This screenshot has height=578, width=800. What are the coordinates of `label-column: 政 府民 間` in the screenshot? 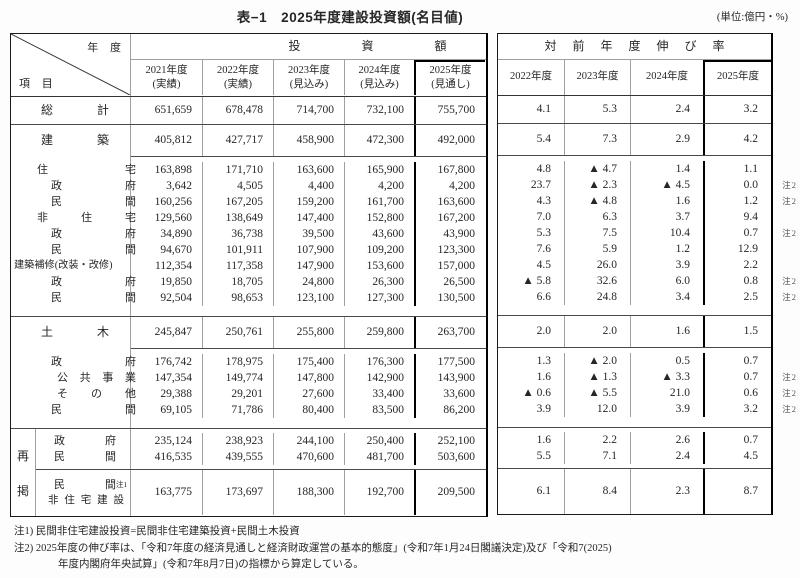 It's located at (83, 449).